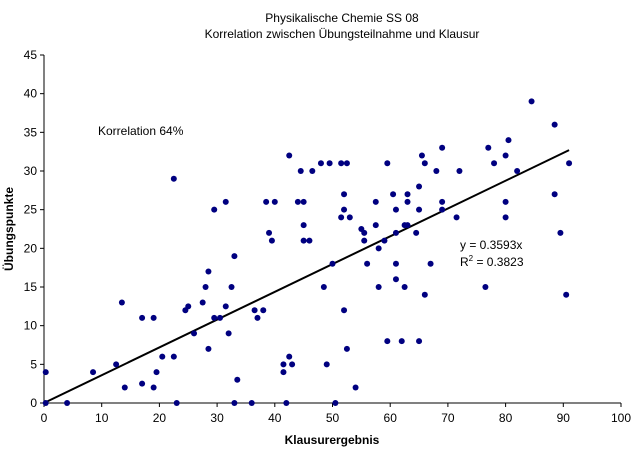  What do you see at coordinates (275, 418) in the screenshot?
I see `x-tick-label: 40` at bounding box center [275, 418].